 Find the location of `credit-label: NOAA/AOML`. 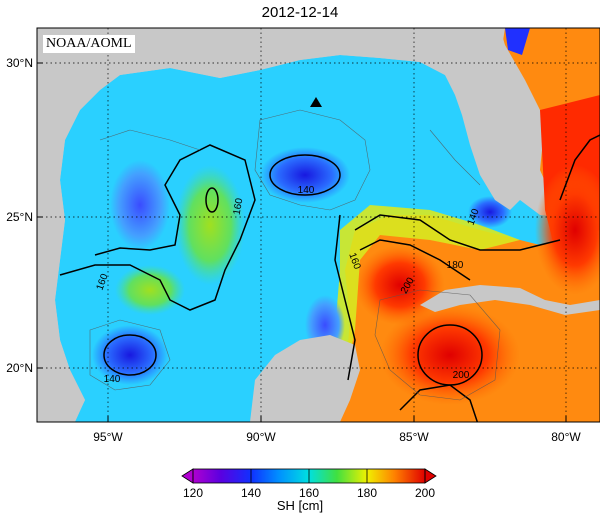

credit-label: NOAA/AOML is located at coordinates (89, 44).